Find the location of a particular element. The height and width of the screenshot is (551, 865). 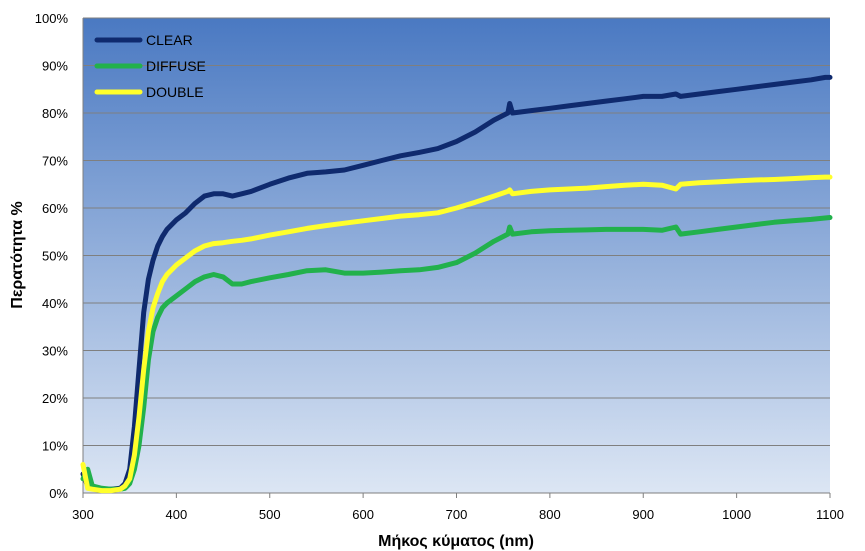

x-tick-label: 400 is located at coordinates (177, 514).